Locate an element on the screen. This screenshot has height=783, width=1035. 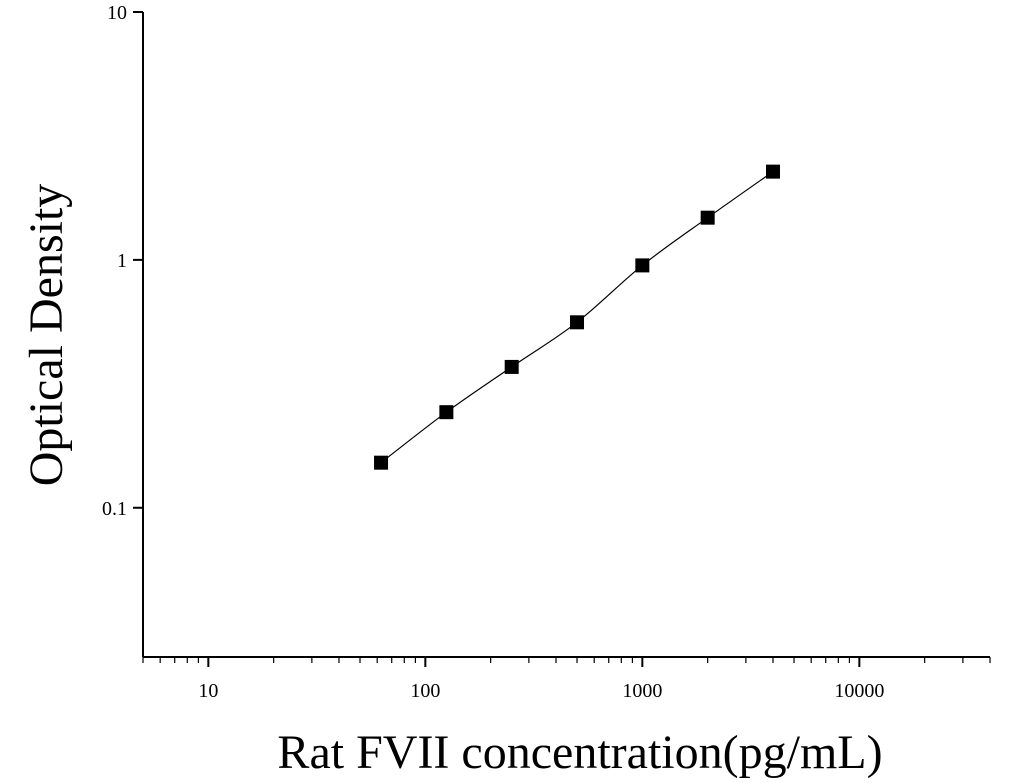
x-axis-title: Rat FVII concentration(pg/mL) is located at coordinates (579, 752).